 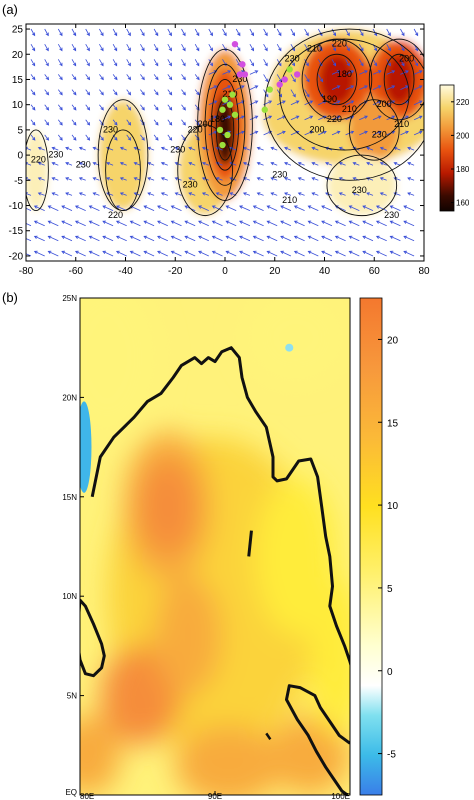 I want to click on contour-label: 220, so click(x=38, y=160).